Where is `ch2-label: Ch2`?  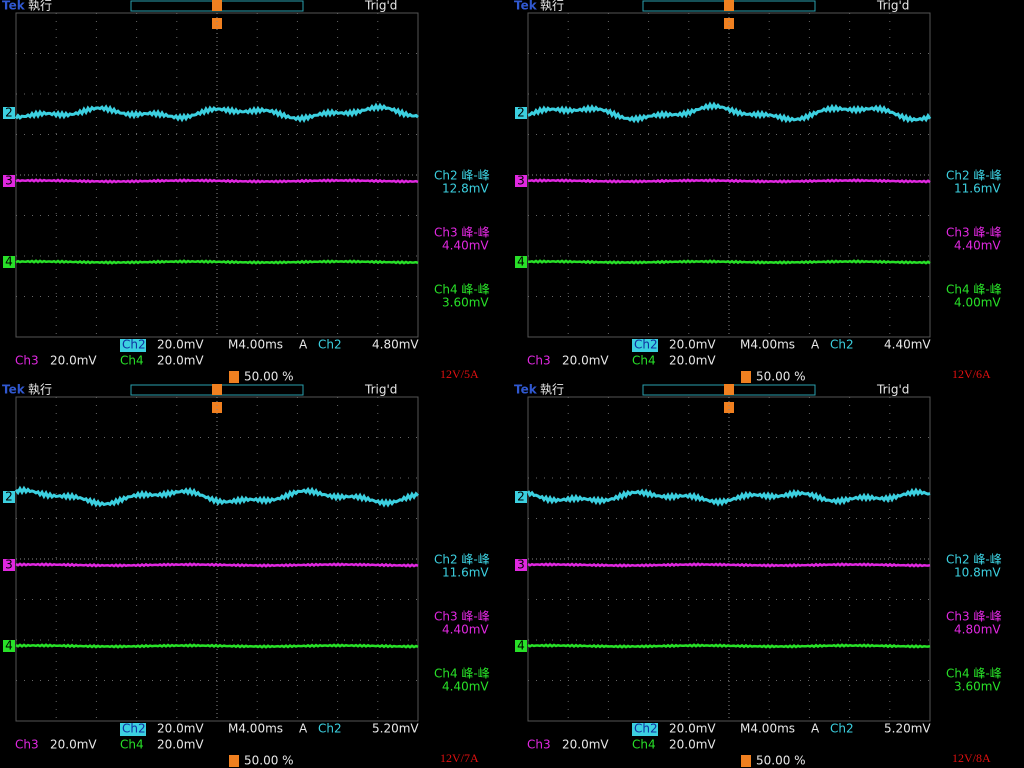 ch2-label: Ch2 is located at coordinates (134, 345).